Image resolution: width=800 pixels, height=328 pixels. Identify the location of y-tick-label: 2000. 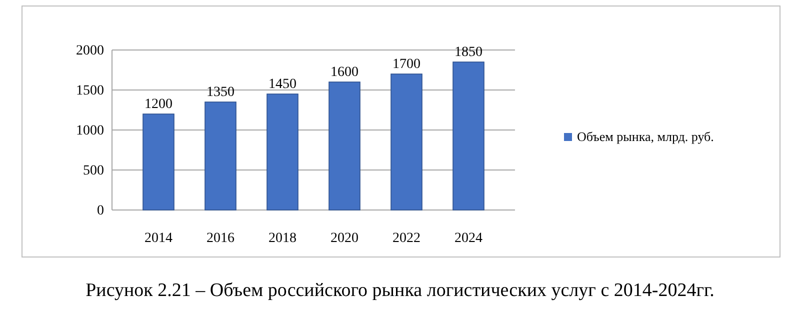
(90, 50).